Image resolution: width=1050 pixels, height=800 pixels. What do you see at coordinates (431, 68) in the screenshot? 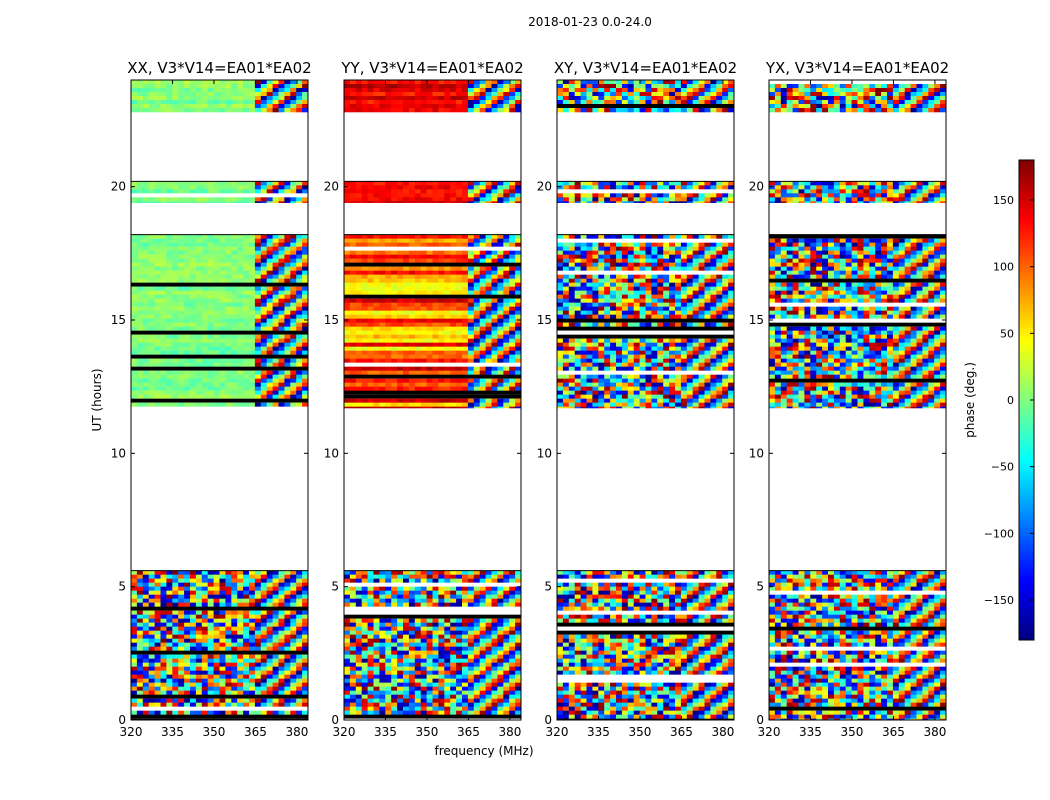
I see `panel-title: YY, V3*V14=EA01*EA02` at bounding box center [431, 68].